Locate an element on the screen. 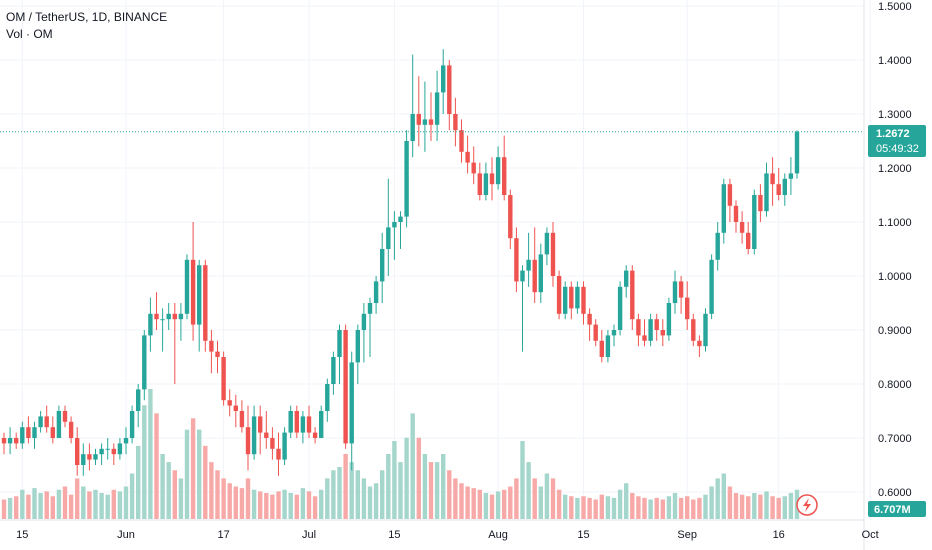 The image size is (932, 550). y-tick-label: 1.2000 is located at coordinates (895, 169).